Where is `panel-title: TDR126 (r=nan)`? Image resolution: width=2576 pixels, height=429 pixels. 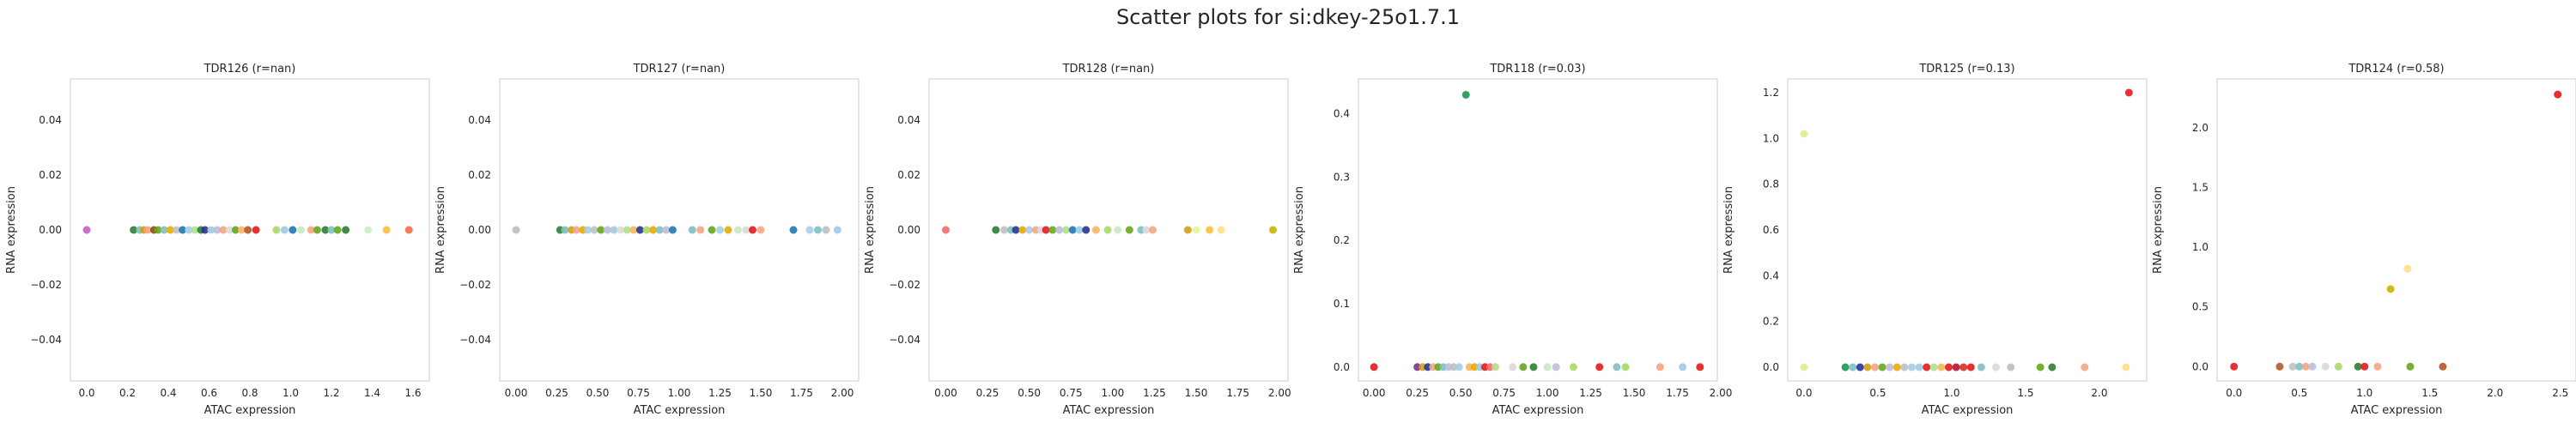 panel-title: TDR126 (r=nan) is located at coordinates (250, 69).